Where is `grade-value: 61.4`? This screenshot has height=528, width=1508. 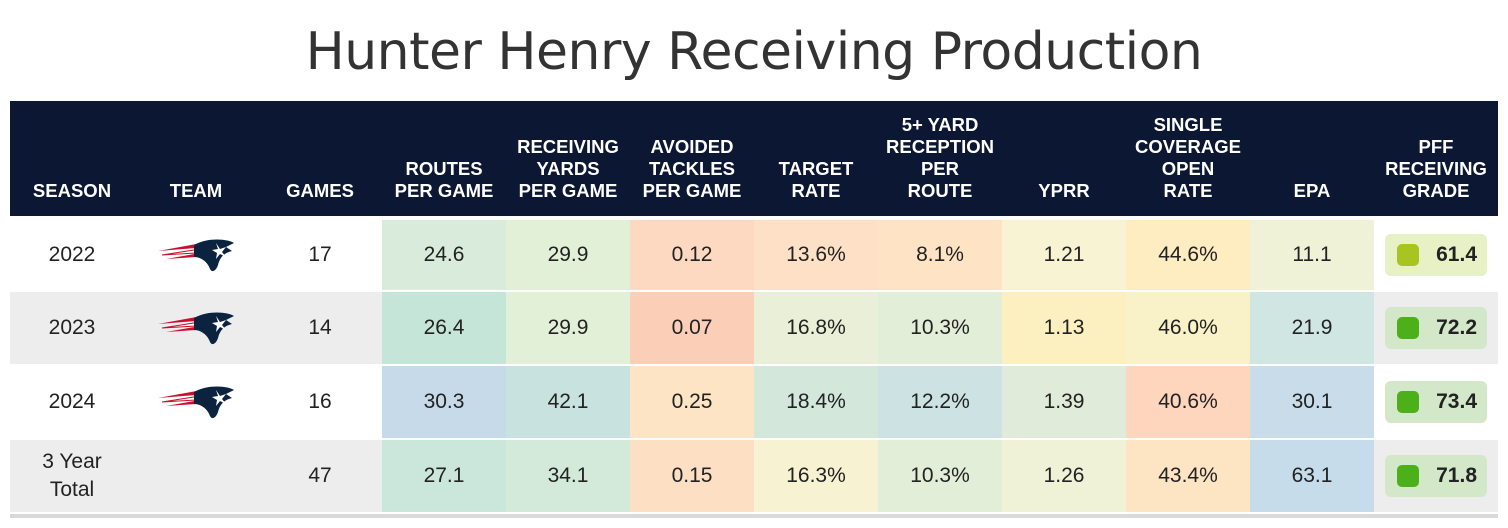
grade-value: 61.4 is located at coordinates (1456, 254).